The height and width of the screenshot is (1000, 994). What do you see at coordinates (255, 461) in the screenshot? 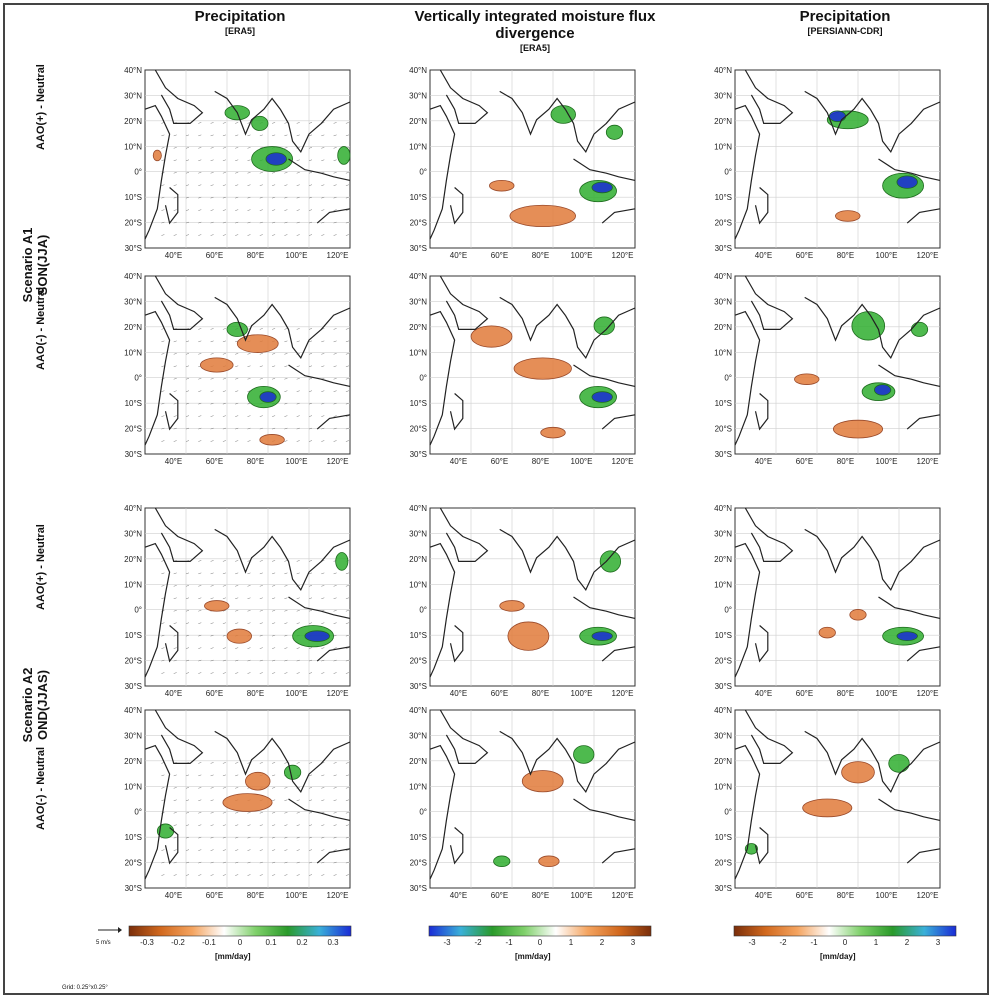
I see `lon-tick-label: 80°E` at bounding box center [255, 461].